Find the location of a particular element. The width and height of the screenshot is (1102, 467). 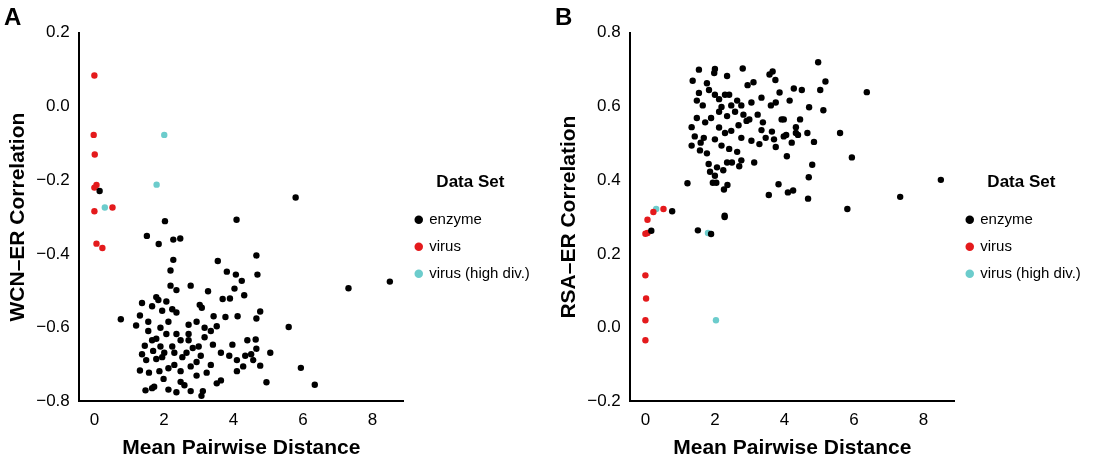

y-tick-label: 0.4 is located at coordinates (609, 179).